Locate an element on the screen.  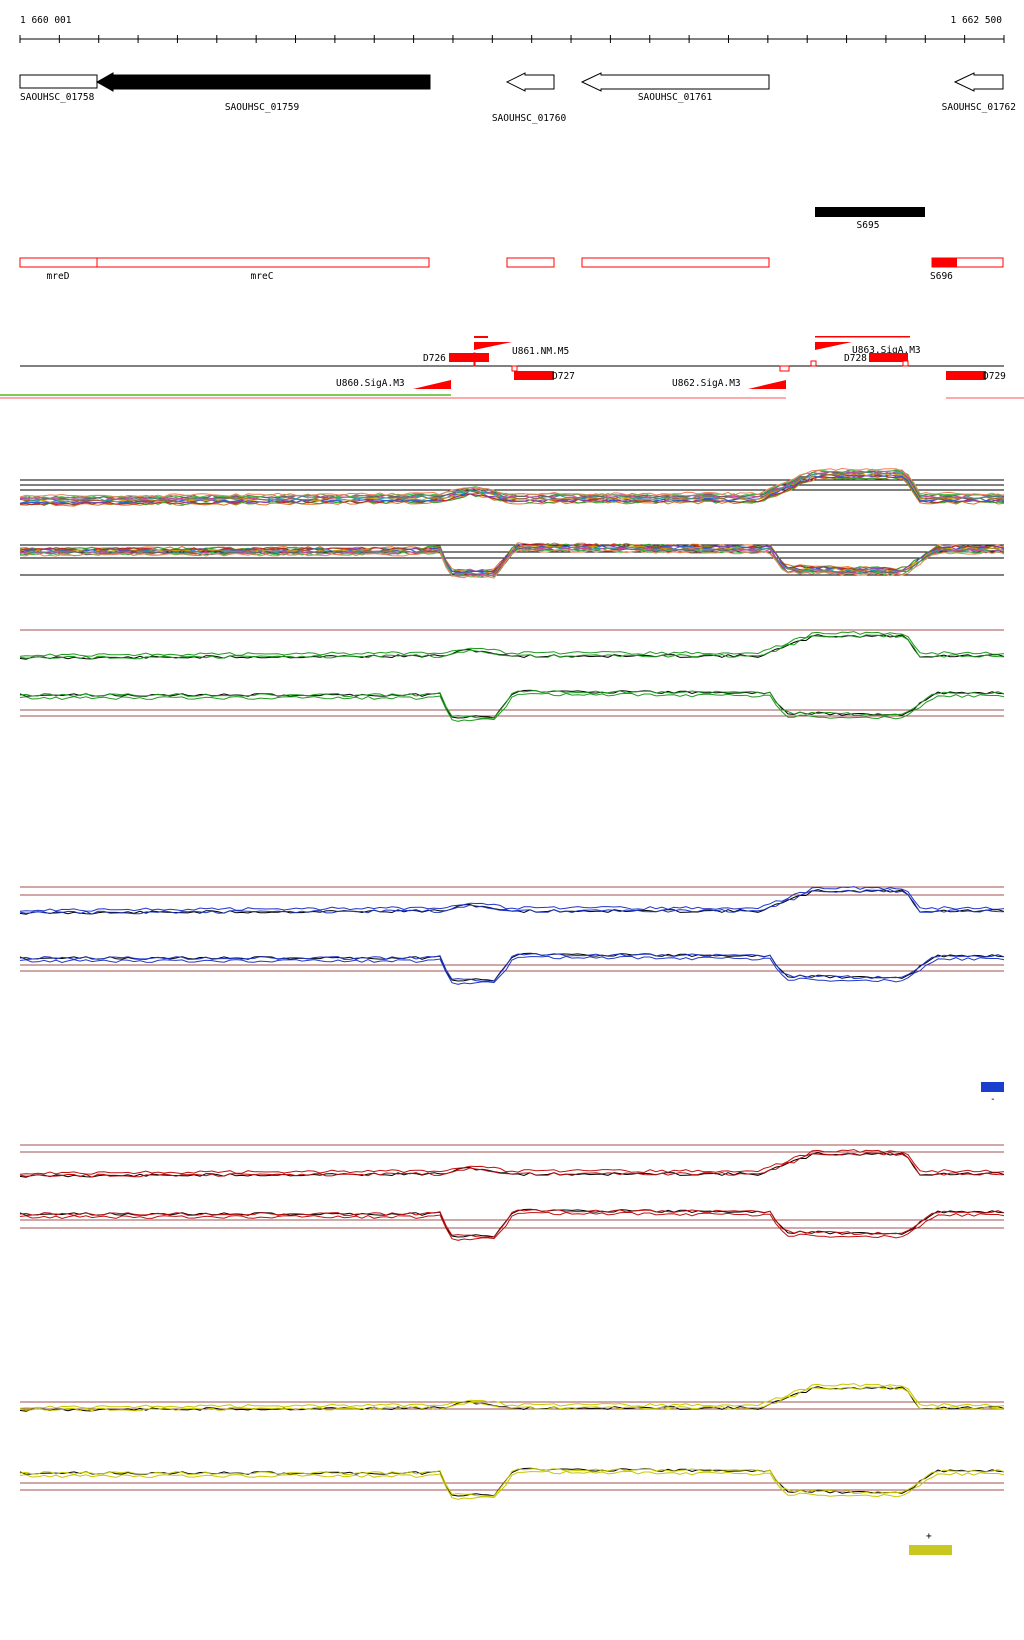
segment-d726-label: D726 is located at coordinates (434, 358).